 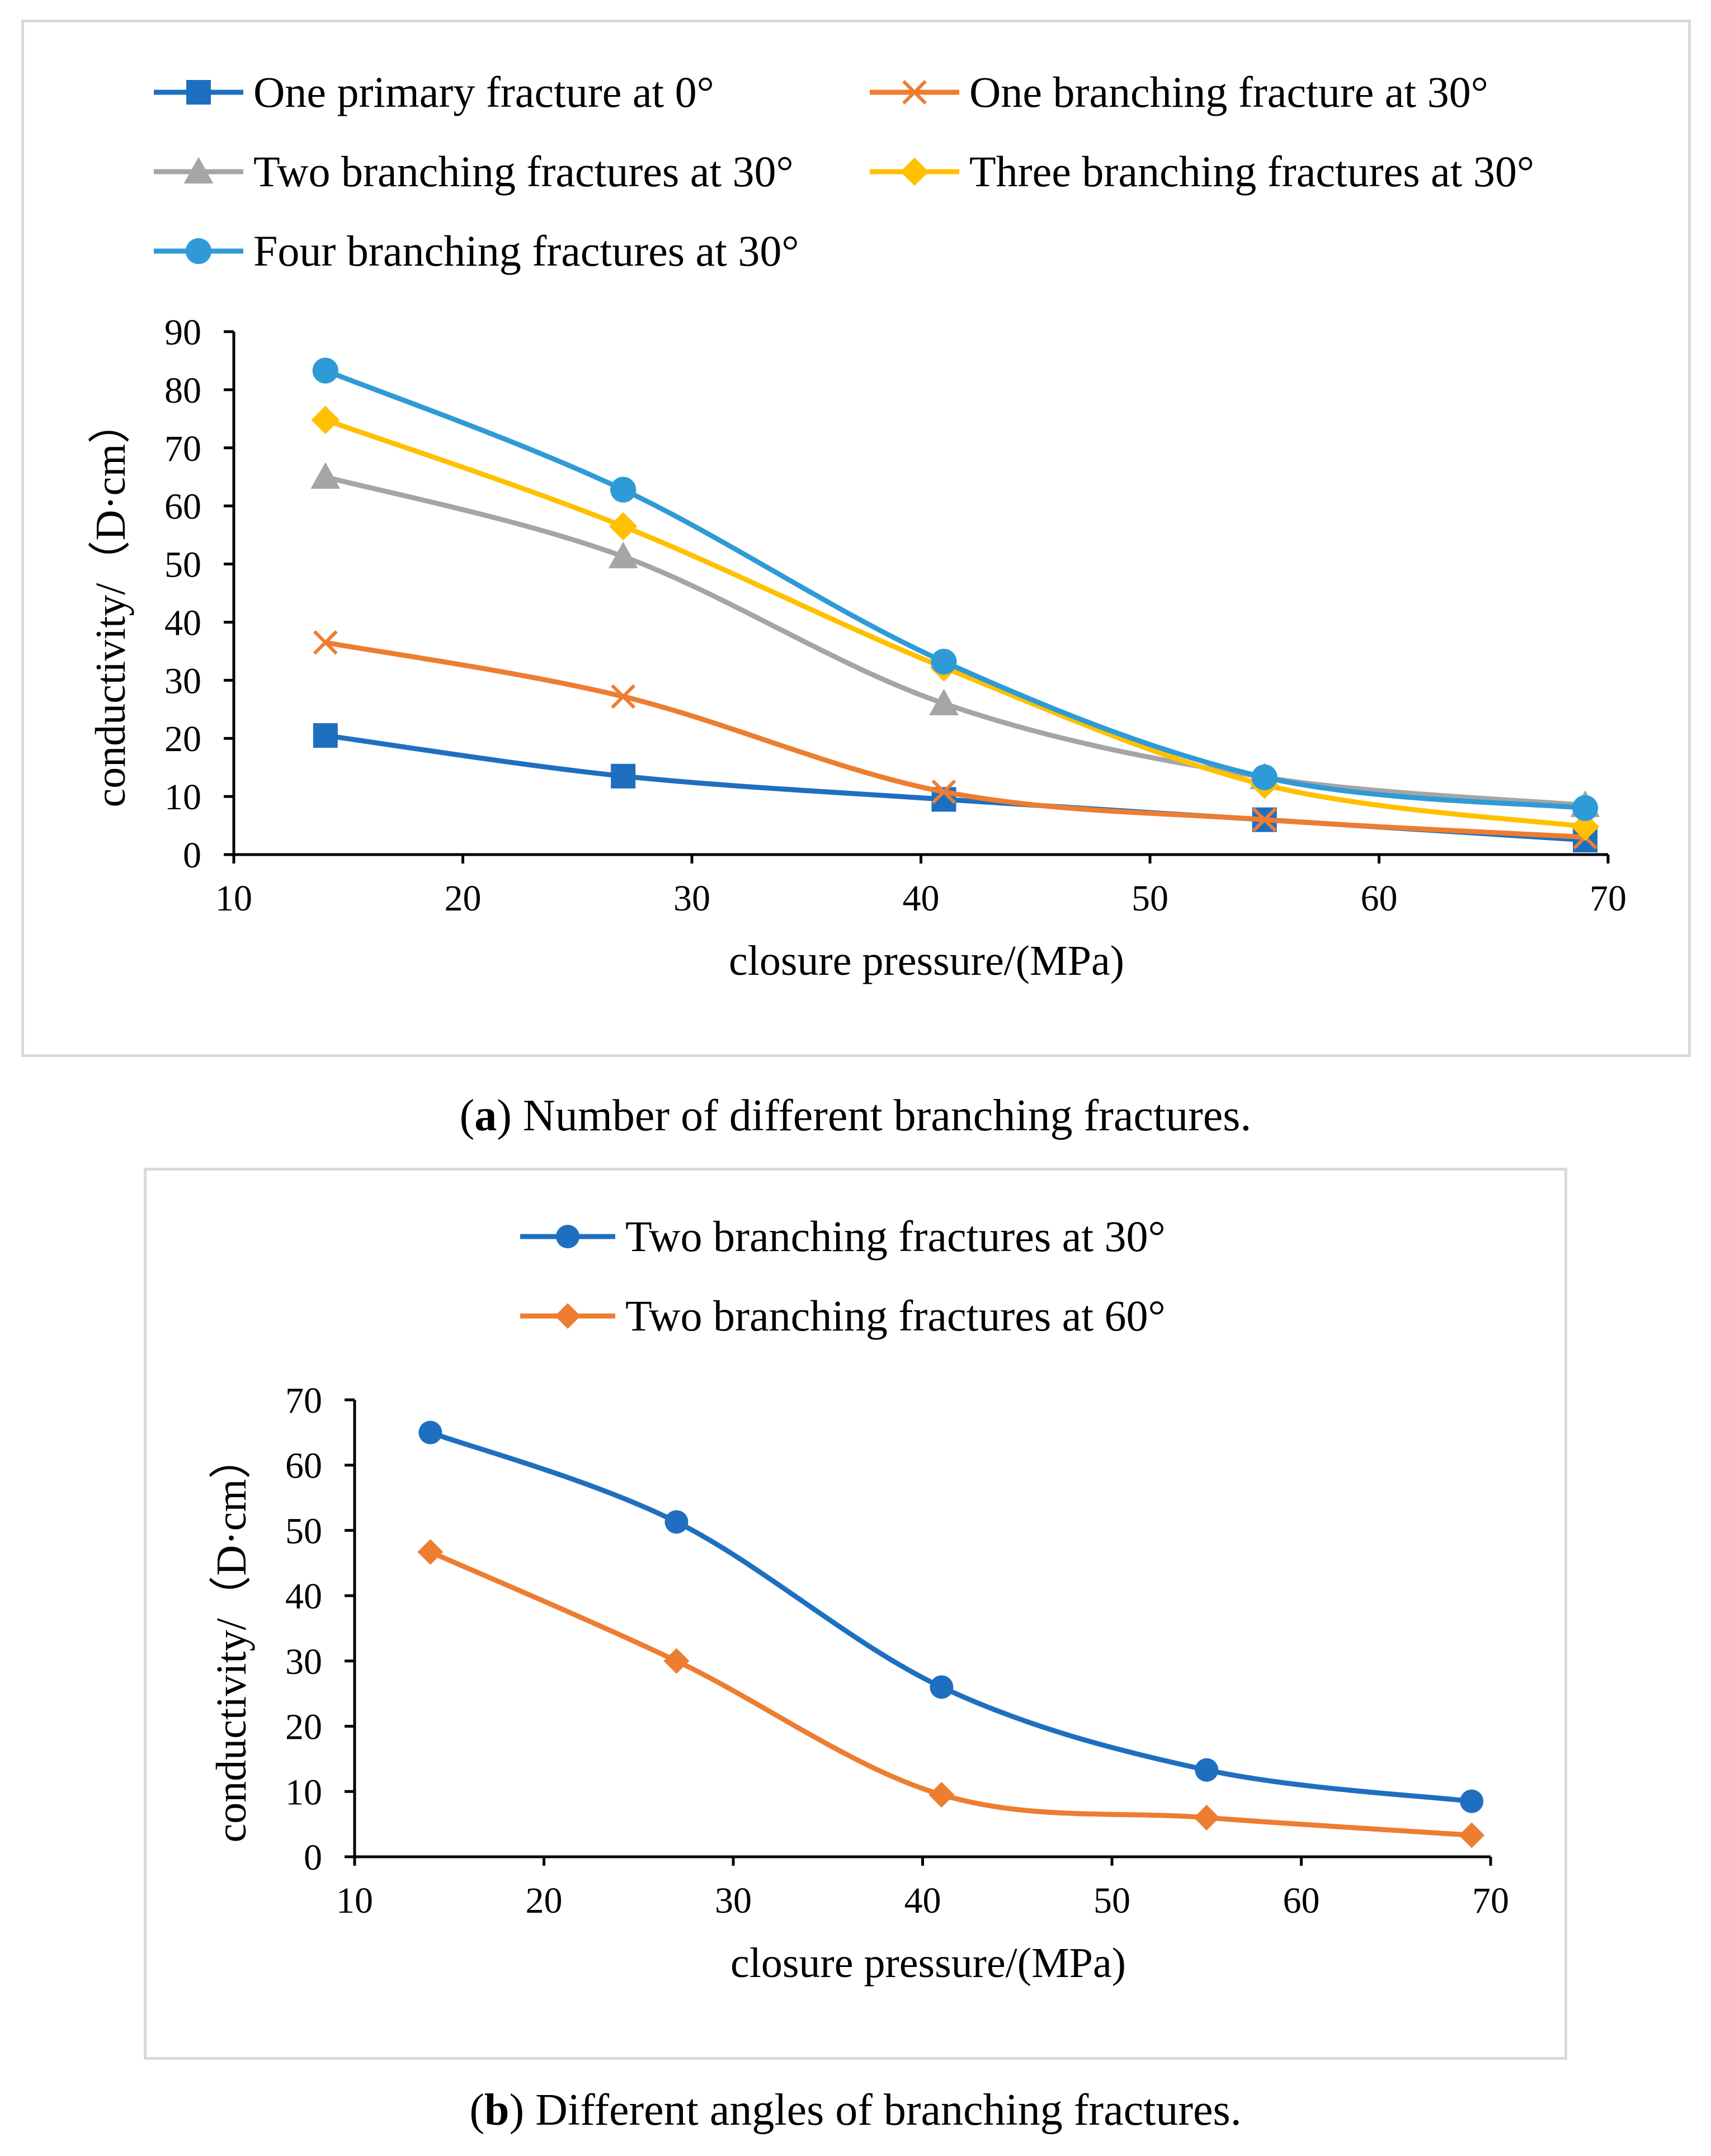 I want to click on legend-label: Three branching fractures at 30°, so click(x=1251, y=172).